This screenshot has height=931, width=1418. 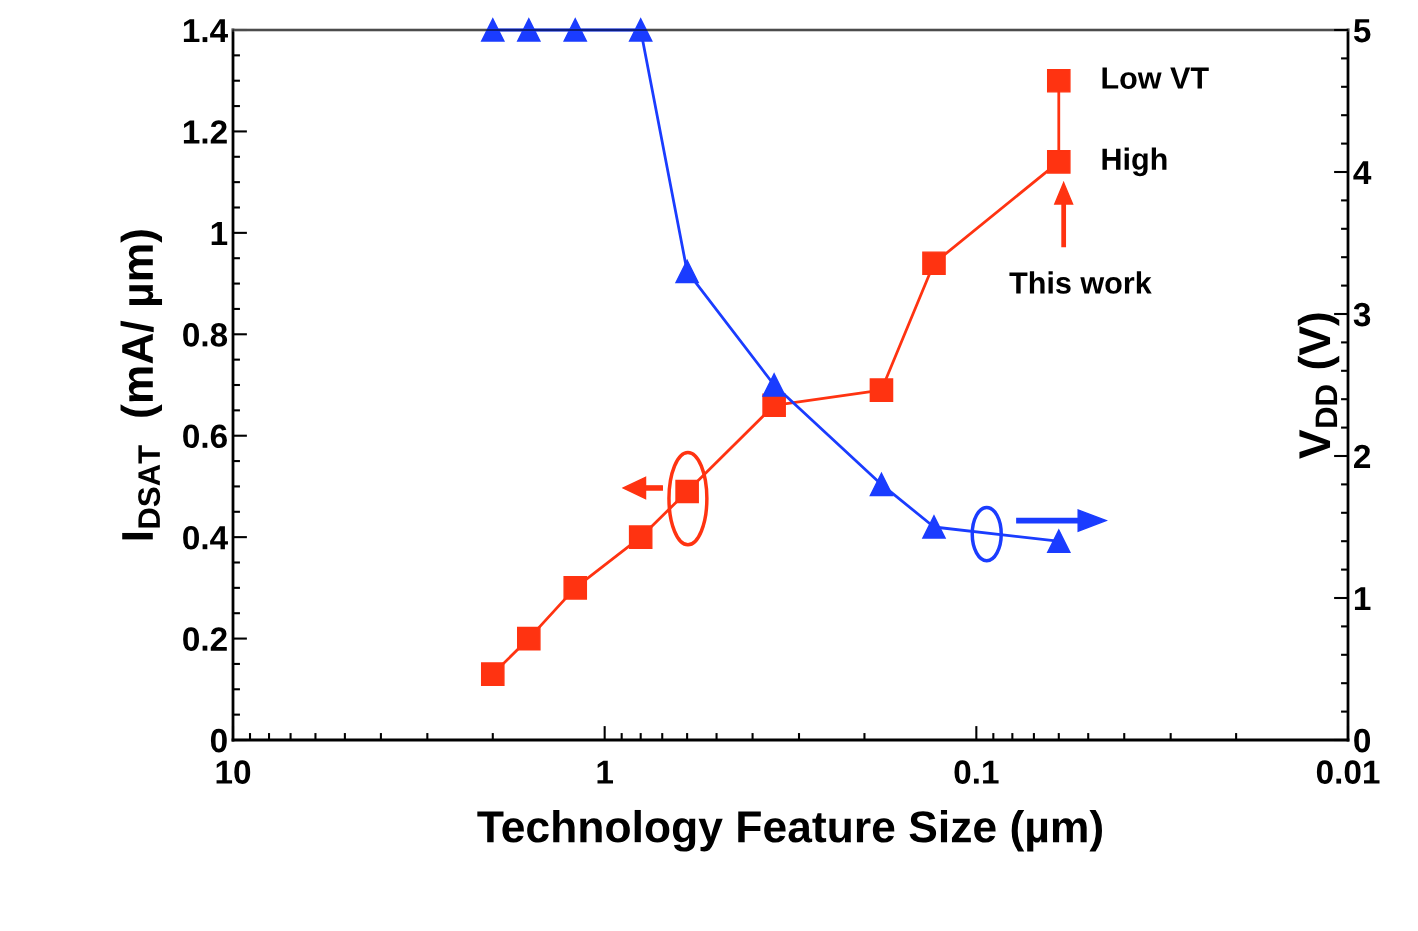 What do you see at coordinates (205, 639) in the screenshot?
I see `y-tick-label: 0.2` at bounding box center [205, 639].